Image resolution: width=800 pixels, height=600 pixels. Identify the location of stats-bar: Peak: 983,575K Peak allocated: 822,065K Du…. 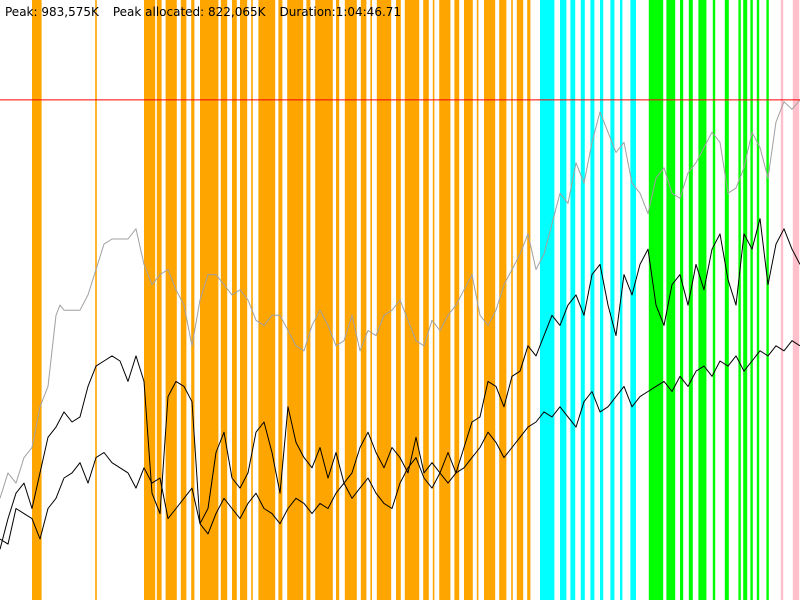
(210, 12).